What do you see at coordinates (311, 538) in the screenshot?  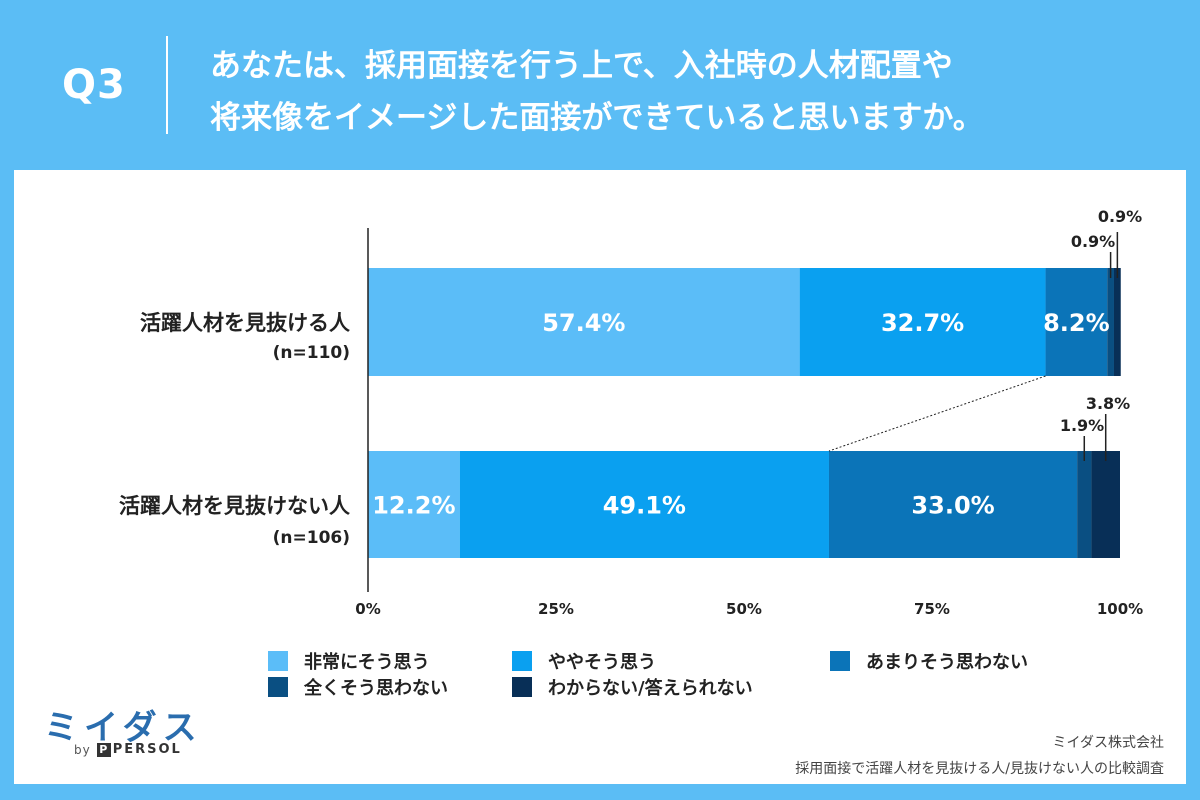 I see `category-n-label: (n=106)` at bounding box center [311, 538].